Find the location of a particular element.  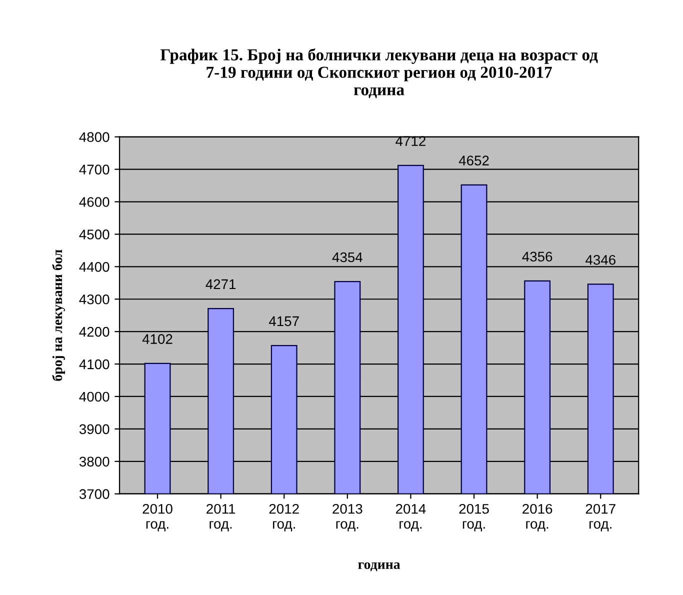

data-label: 4652 is located at coordinates (473, 161).